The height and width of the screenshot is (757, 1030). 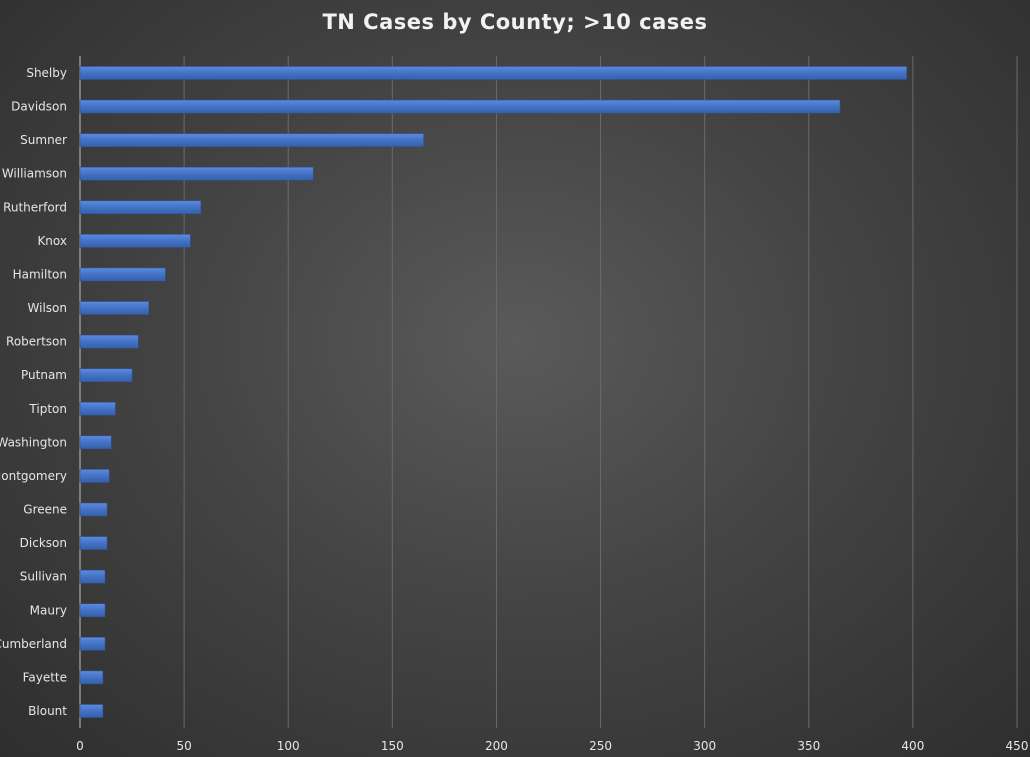 I want to click on x-tick-label: 250, so click(x=600, y=746).